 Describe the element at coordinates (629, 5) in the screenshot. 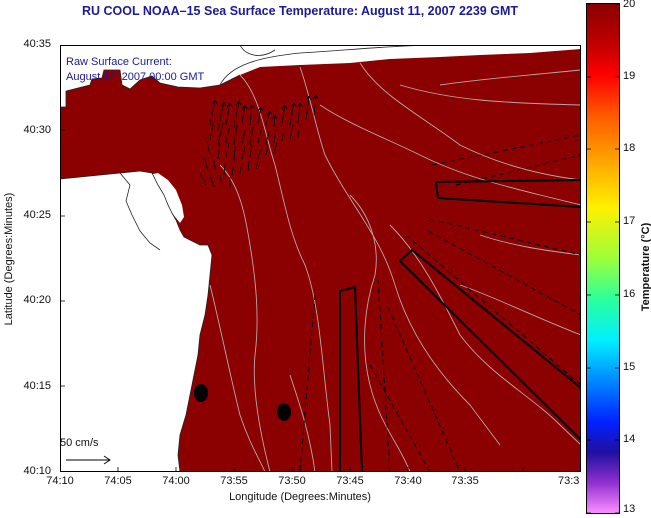

I see `colorbar-tick: 20` at that location.